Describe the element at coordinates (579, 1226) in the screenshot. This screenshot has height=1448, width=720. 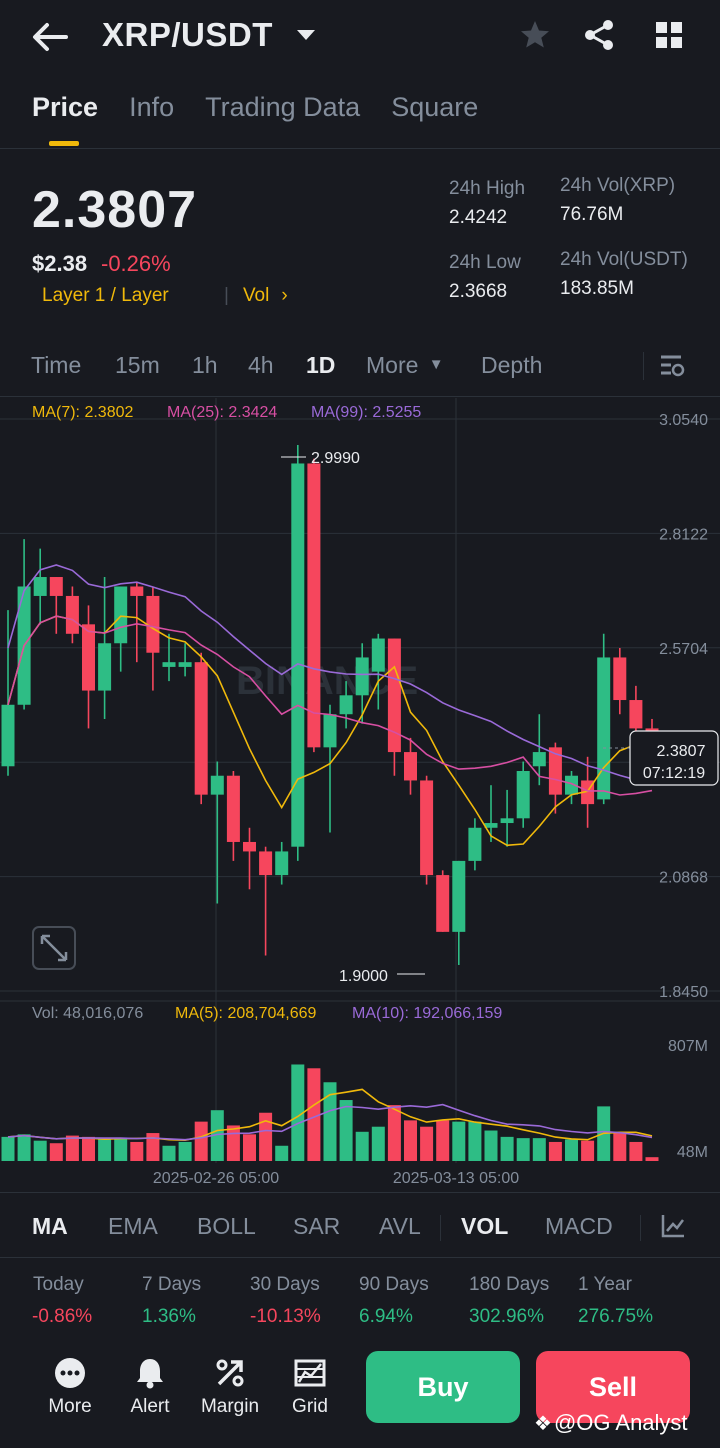
I see `indicator-macd: MACD` at that location.